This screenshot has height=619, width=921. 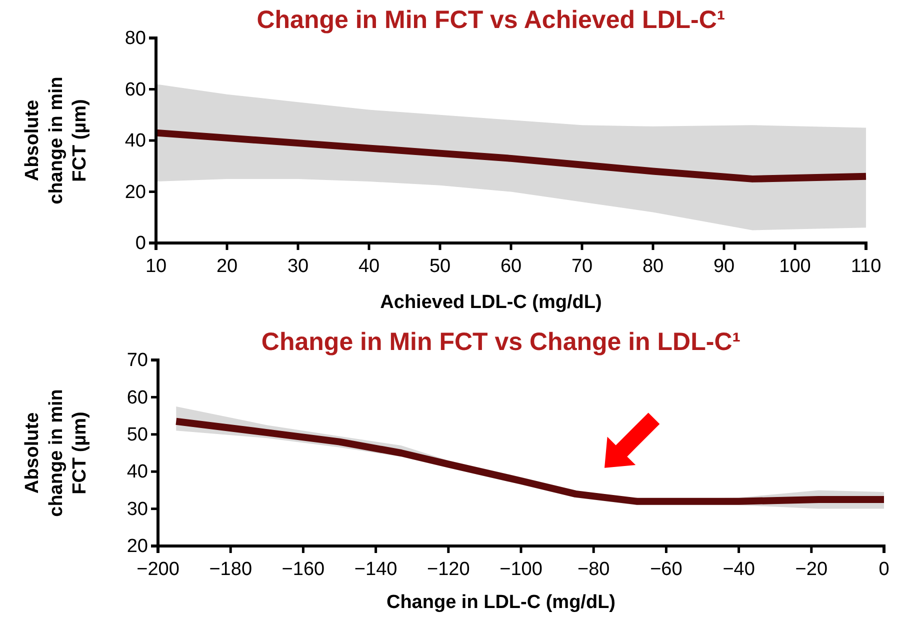 I want to click on chart-title: Change in Min FCT vs Change in LDL-C¹, so click(x=501, y=342).